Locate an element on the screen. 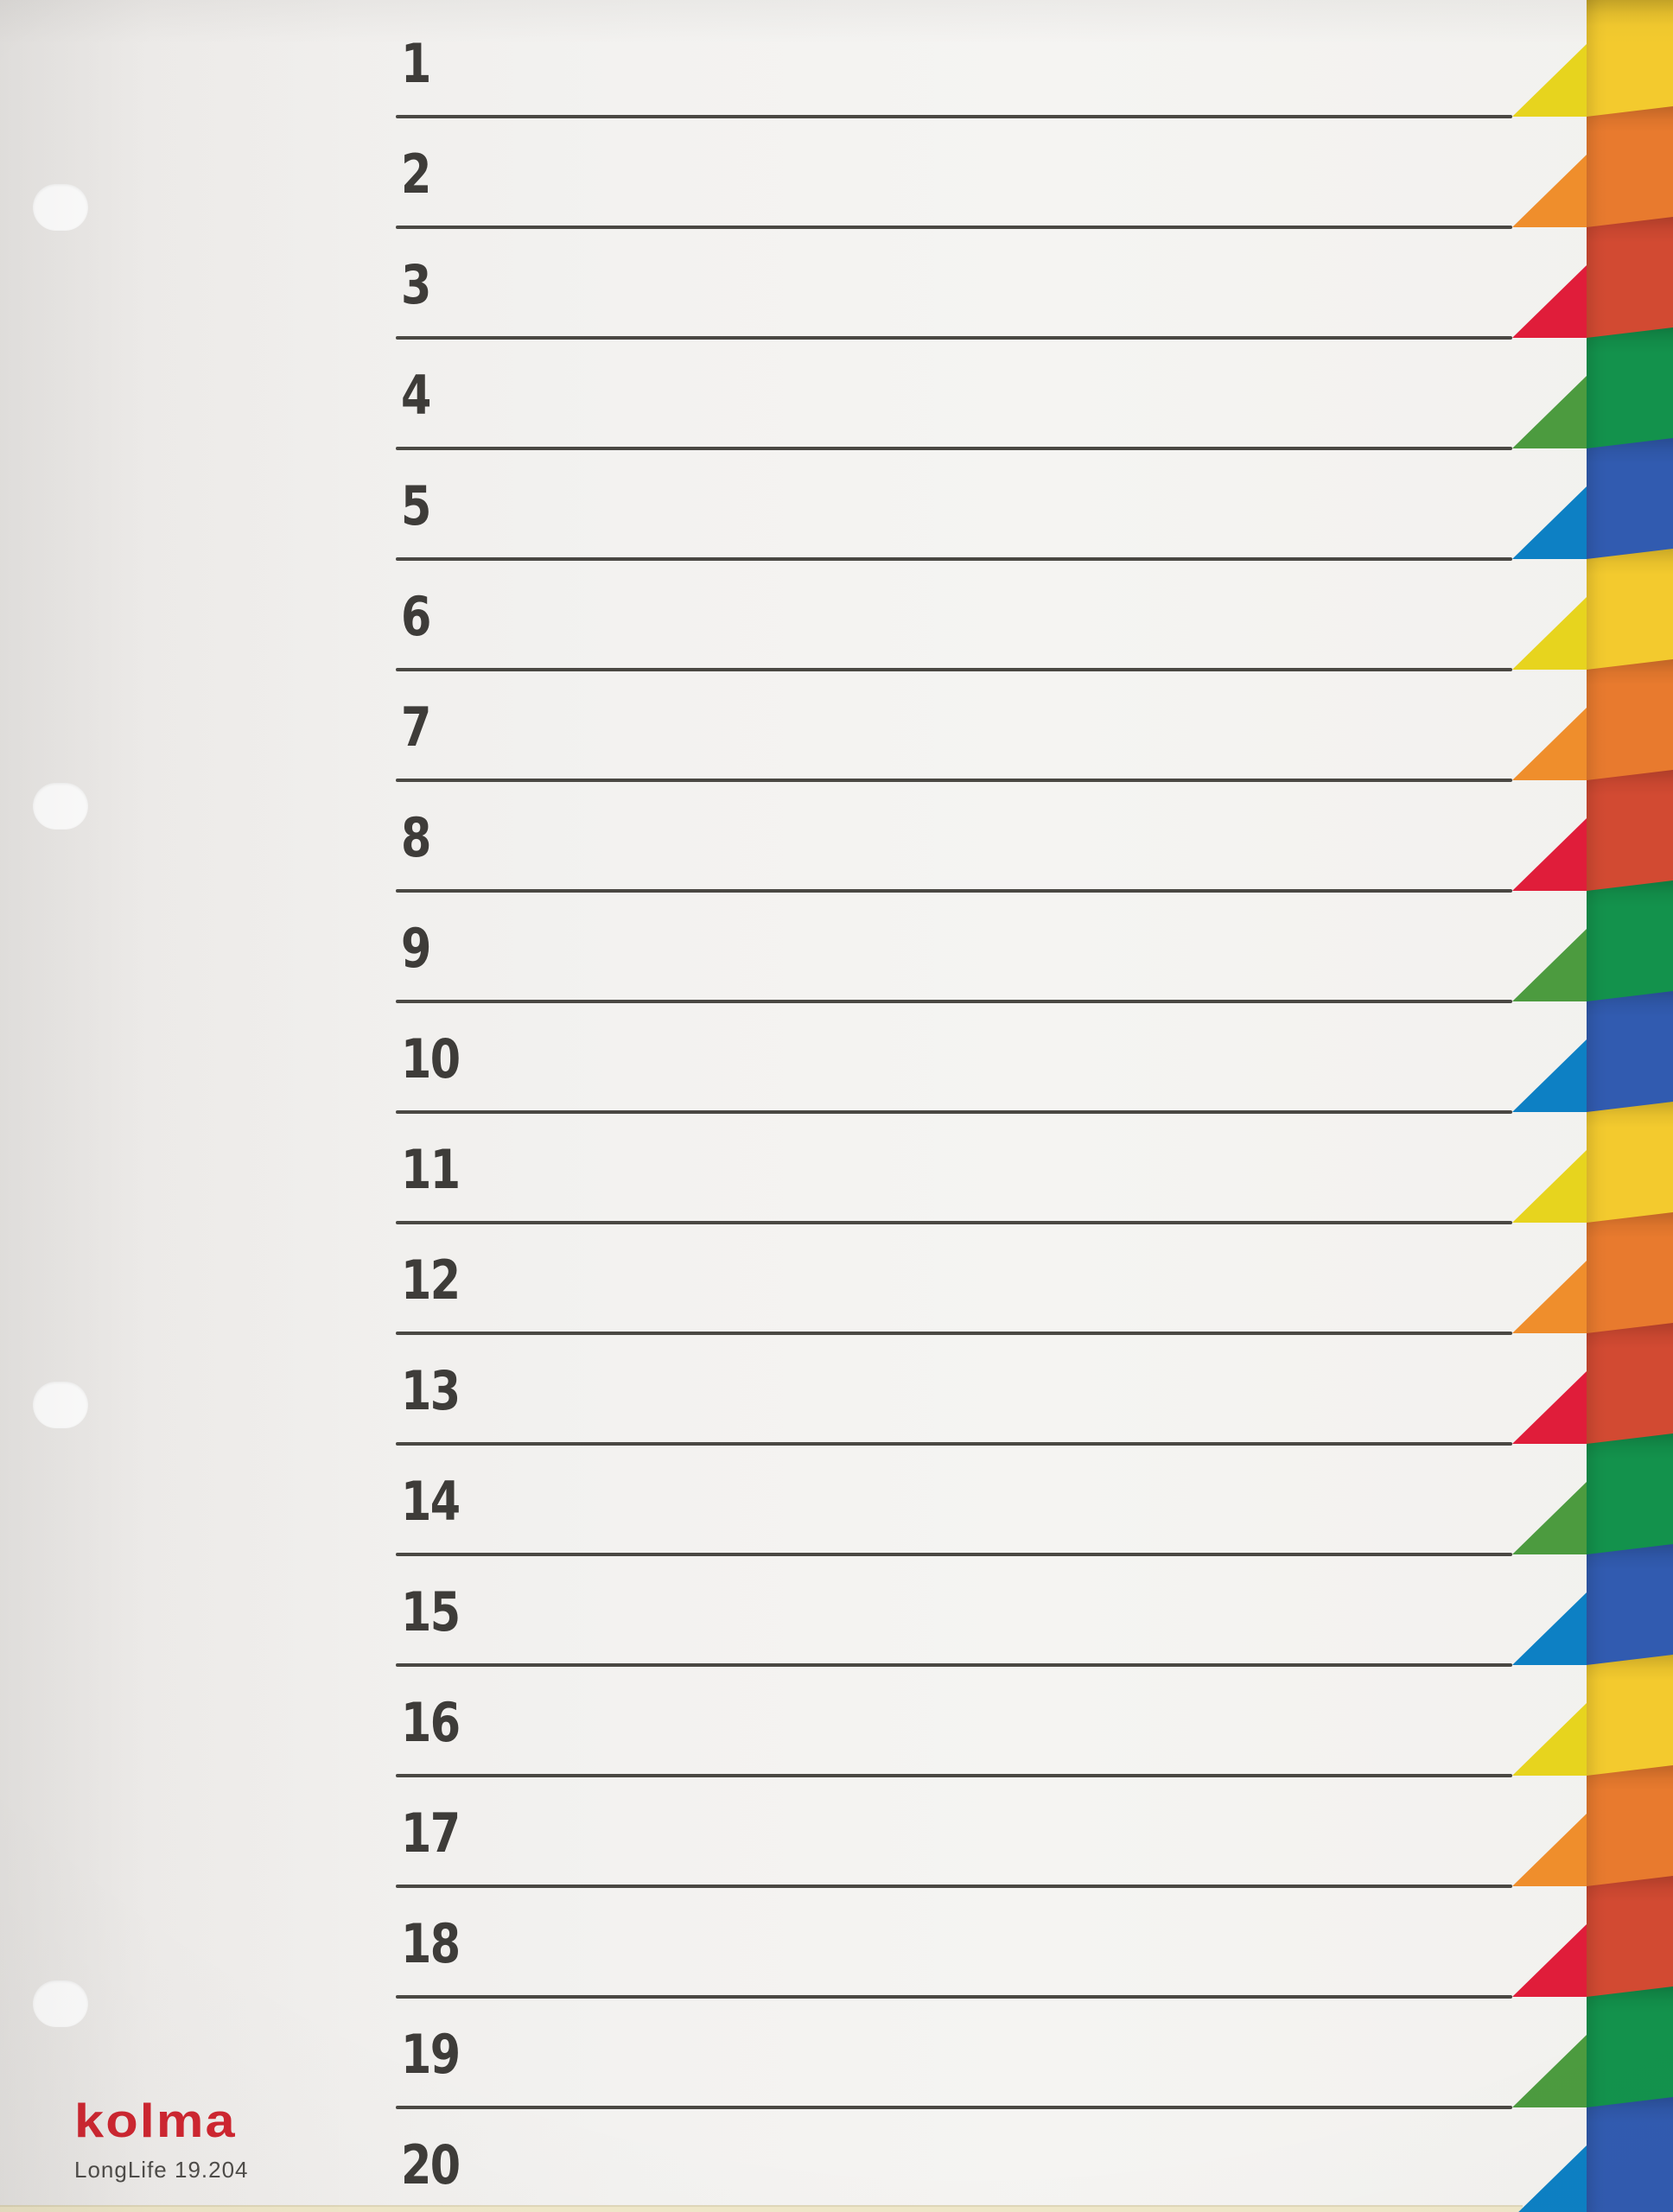 This screenshot has width=1673, height=2212. tab-number: 3 is located at coordinates (416, 284).